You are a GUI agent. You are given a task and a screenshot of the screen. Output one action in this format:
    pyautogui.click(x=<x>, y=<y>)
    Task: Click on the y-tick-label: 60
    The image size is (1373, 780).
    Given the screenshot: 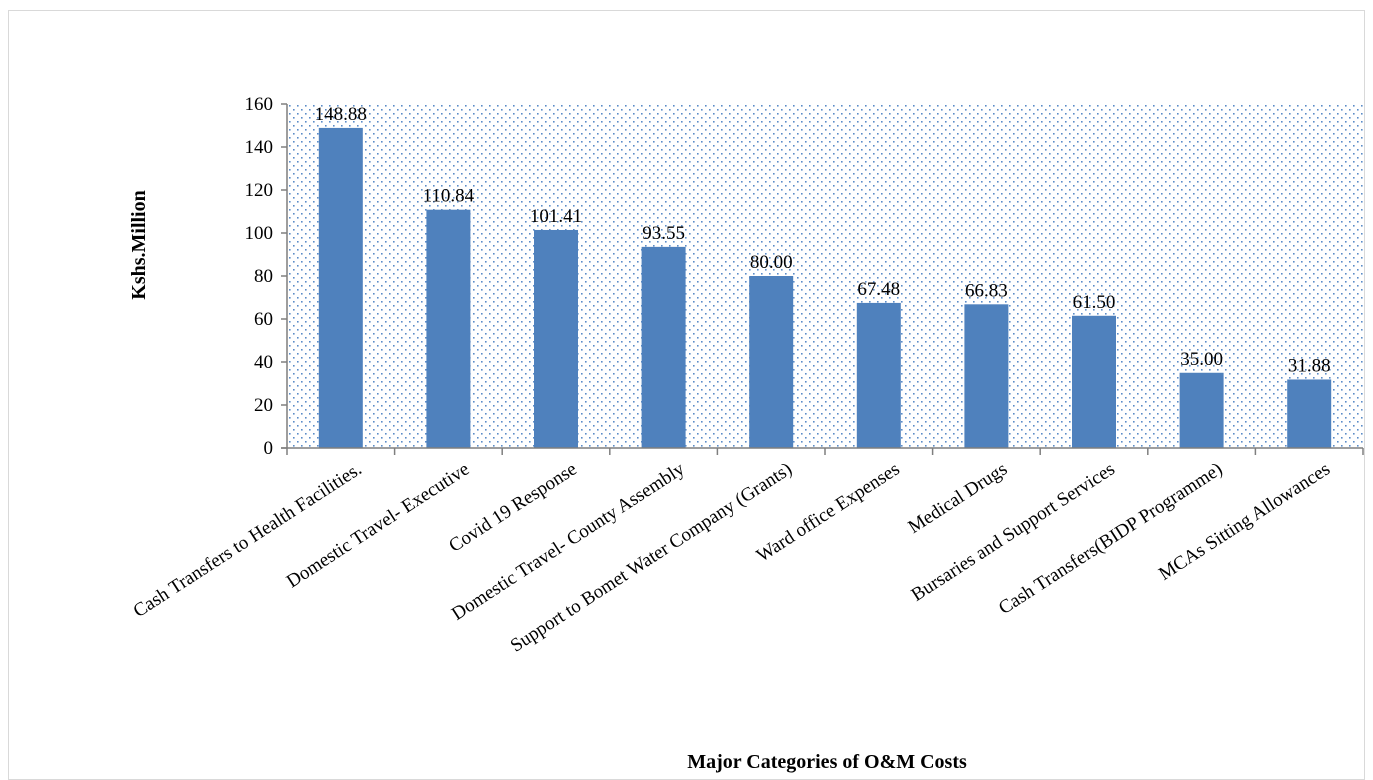 What is the action you would take?
    pyautogui.click(x=263, y=319)
    